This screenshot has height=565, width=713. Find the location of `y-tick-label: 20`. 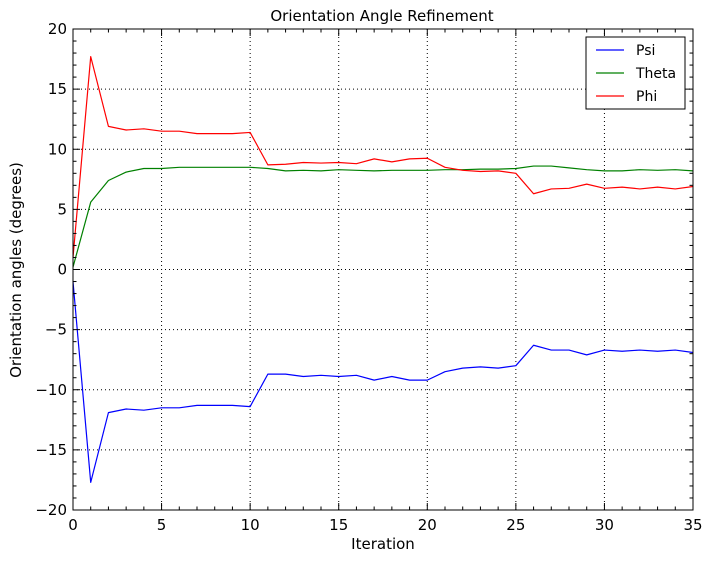

y-tick-label: 20 is located at coordinates (57, 29).